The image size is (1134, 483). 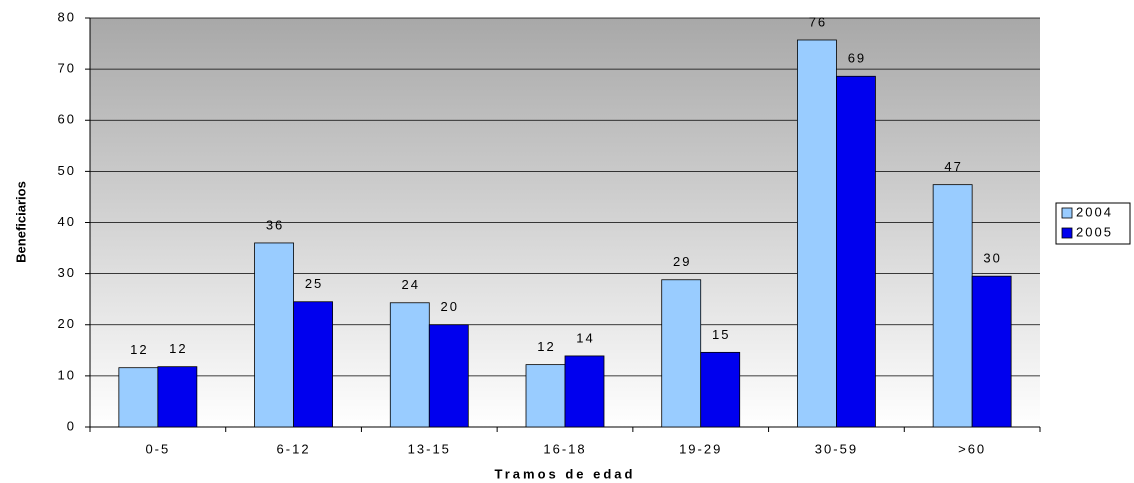 I want to click on x-tick-label: >60, so click(x=972, y=448).